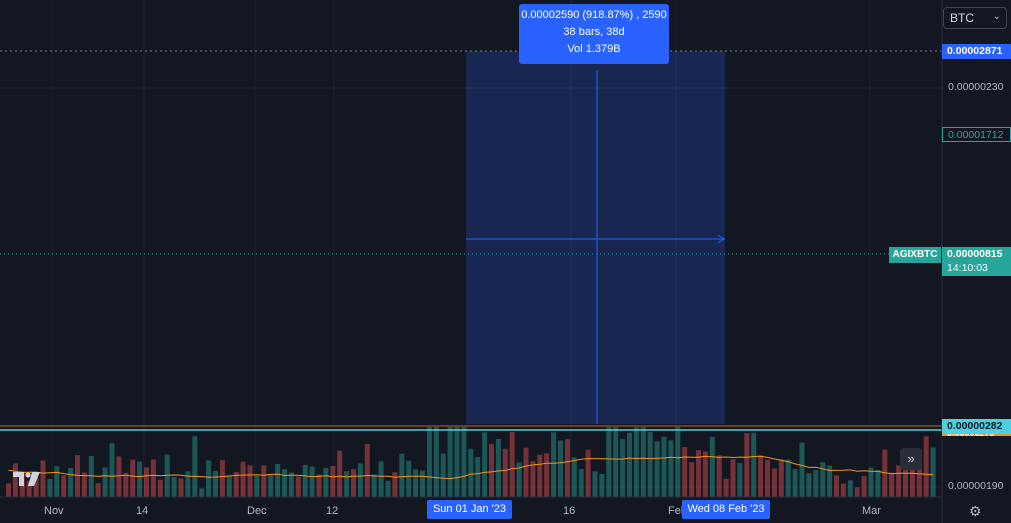 This screenshot has width=1011, height=523. I want to click on volume-ma-line, so click(471, 467).